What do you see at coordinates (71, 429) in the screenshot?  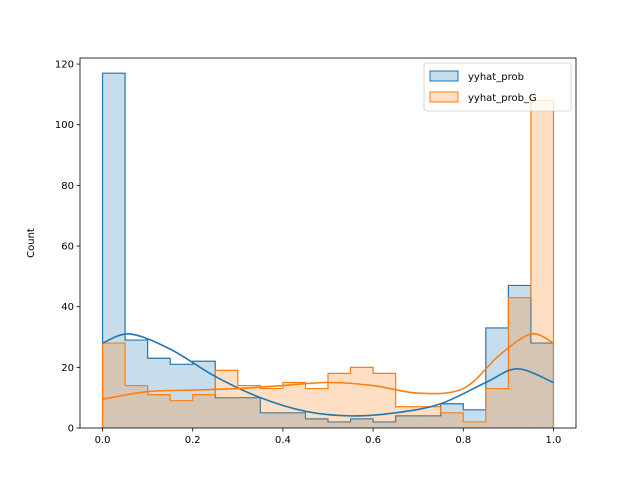 I see `y-tick-label: 0` at bounding box center [71, 429].